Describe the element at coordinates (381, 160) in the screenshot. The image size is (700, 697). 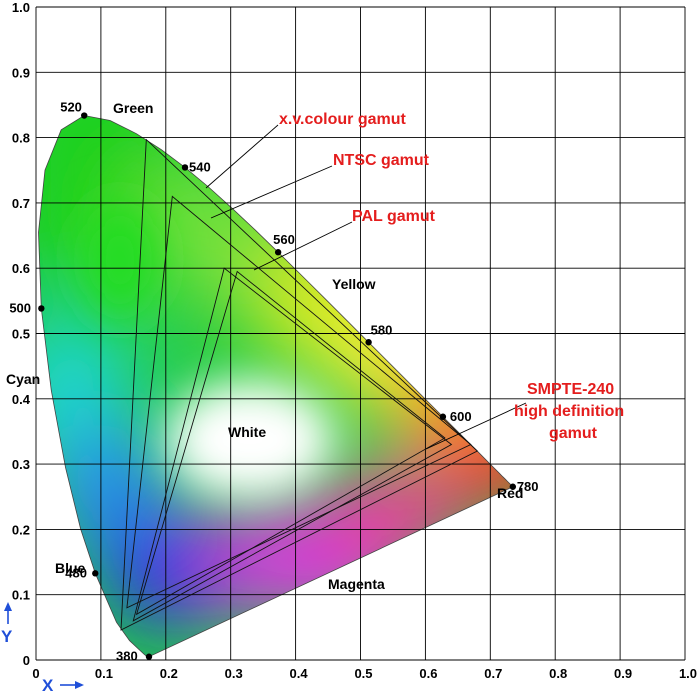
I see `gamut-label-ntsc: NTSC gamut` at that location.